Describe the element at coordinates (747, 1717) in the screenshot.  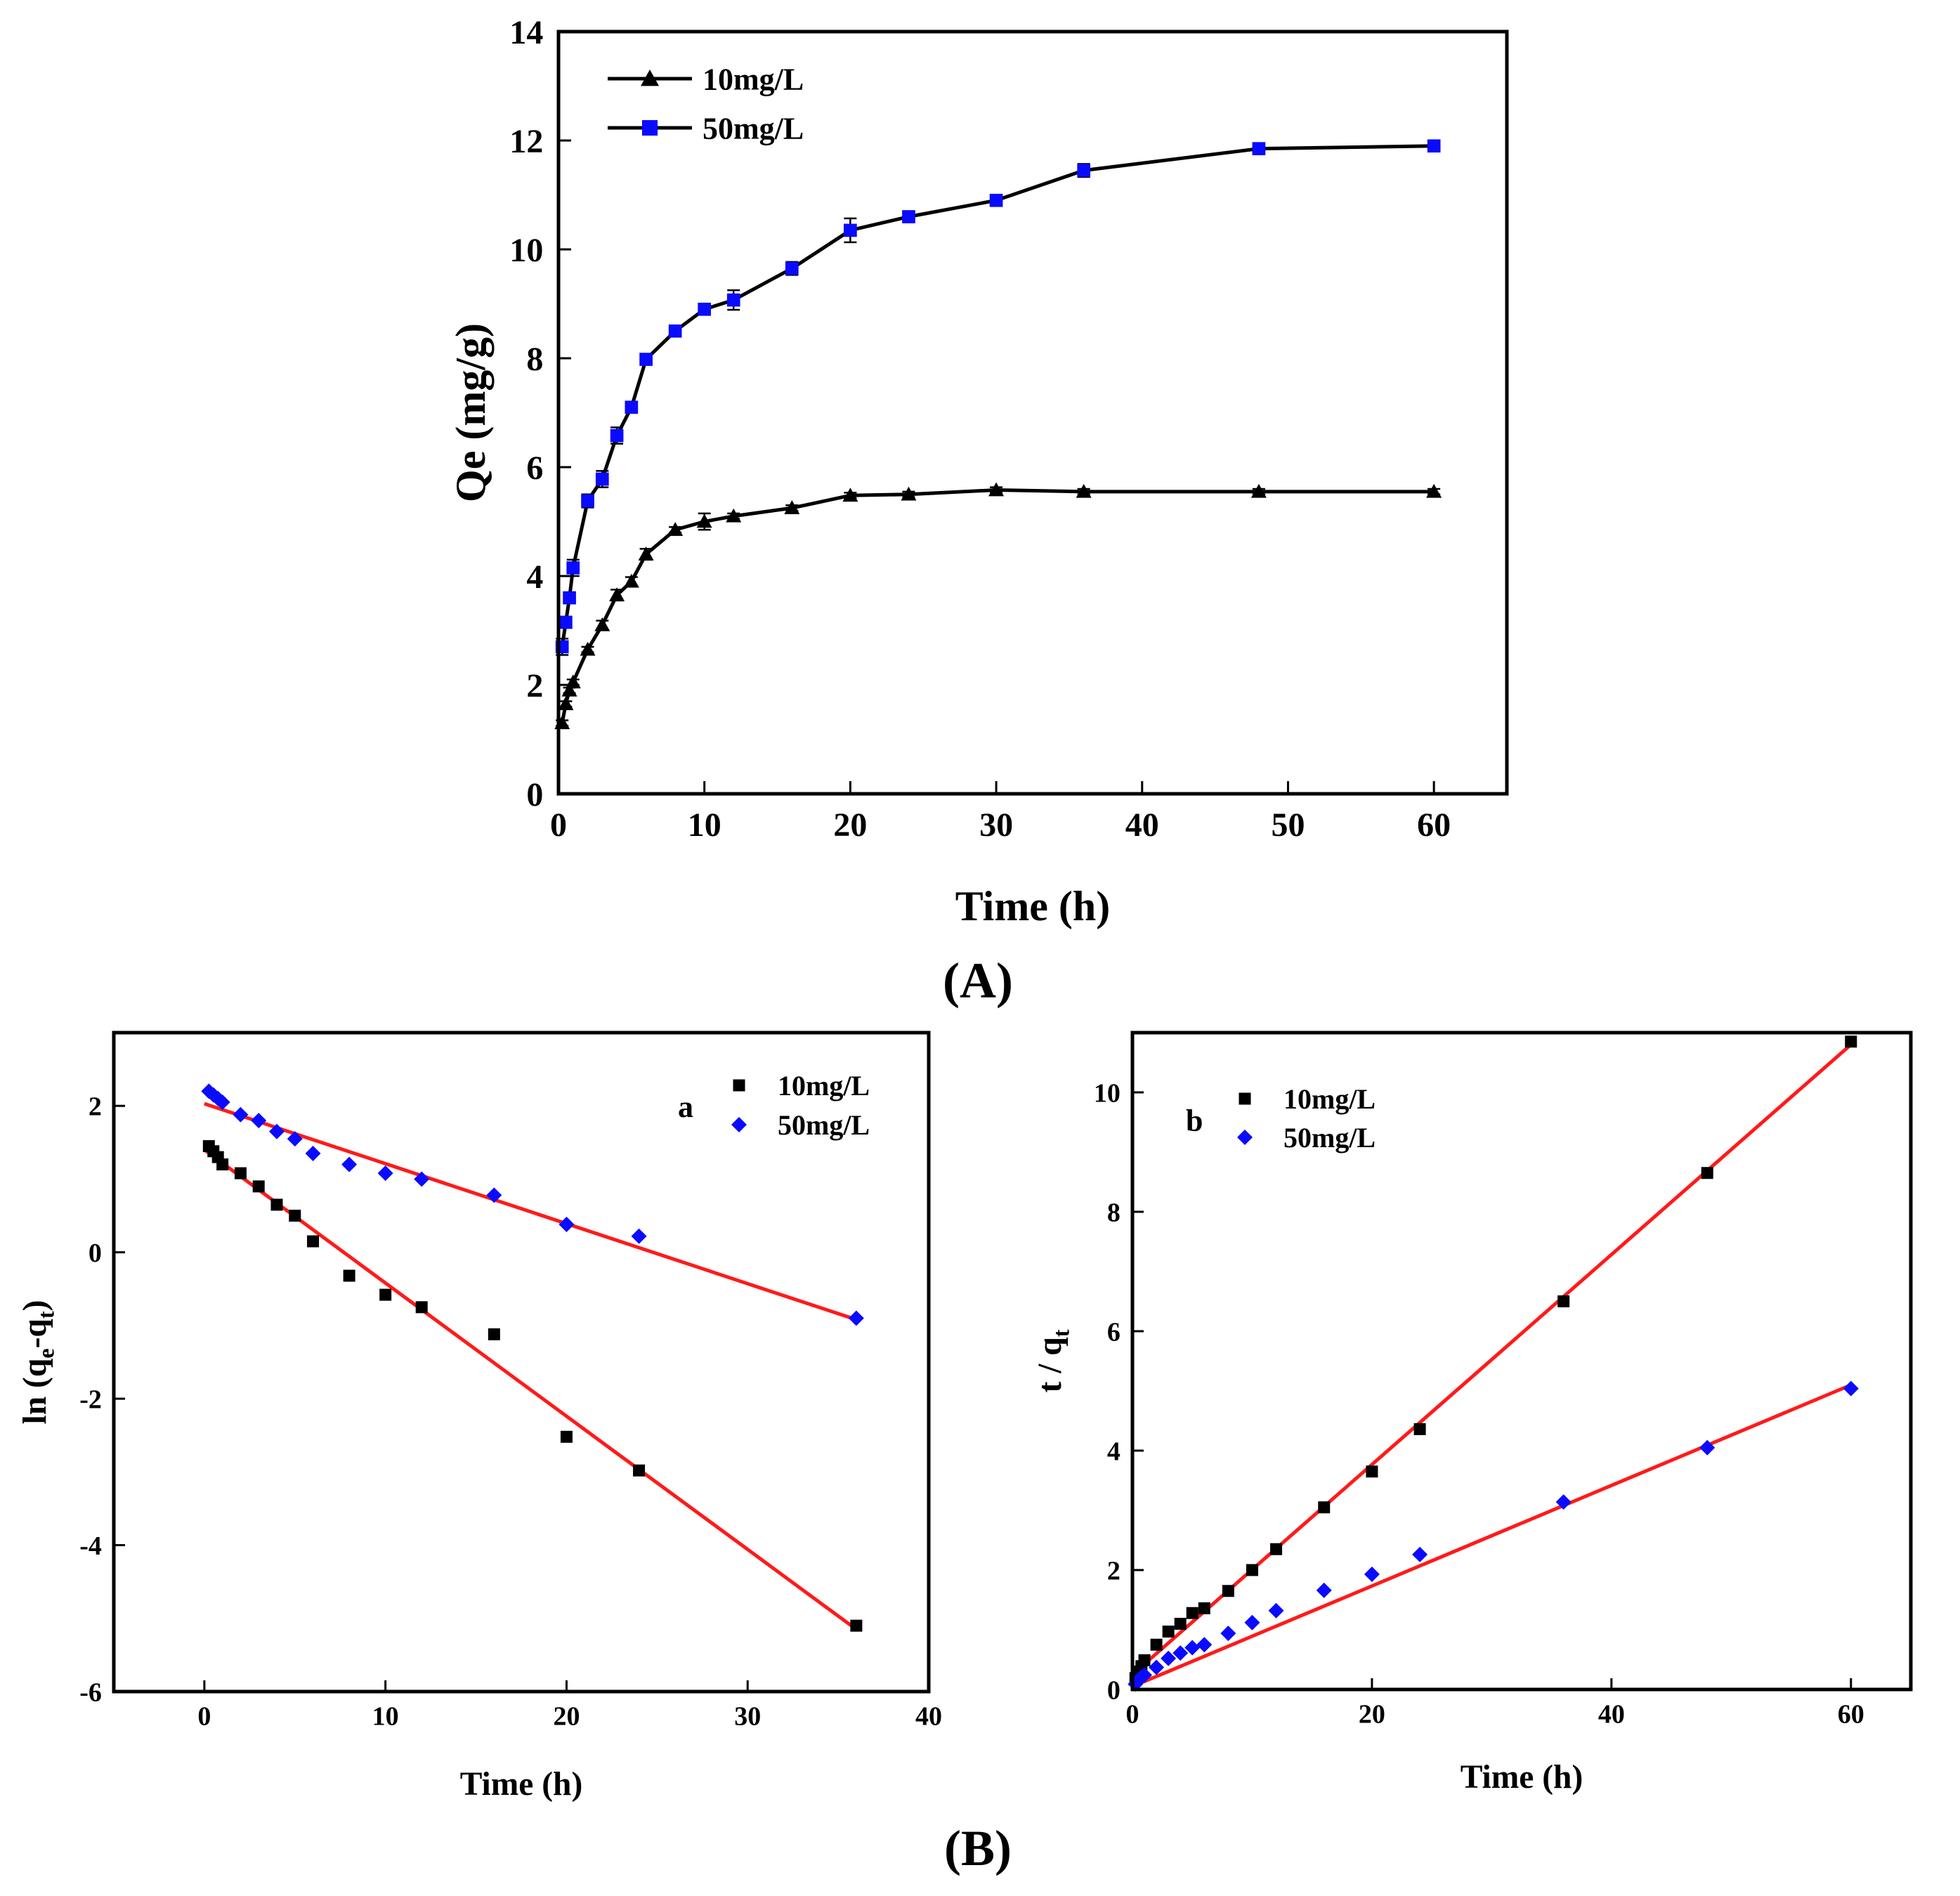
I see `x-tick-label: 30` at that location.